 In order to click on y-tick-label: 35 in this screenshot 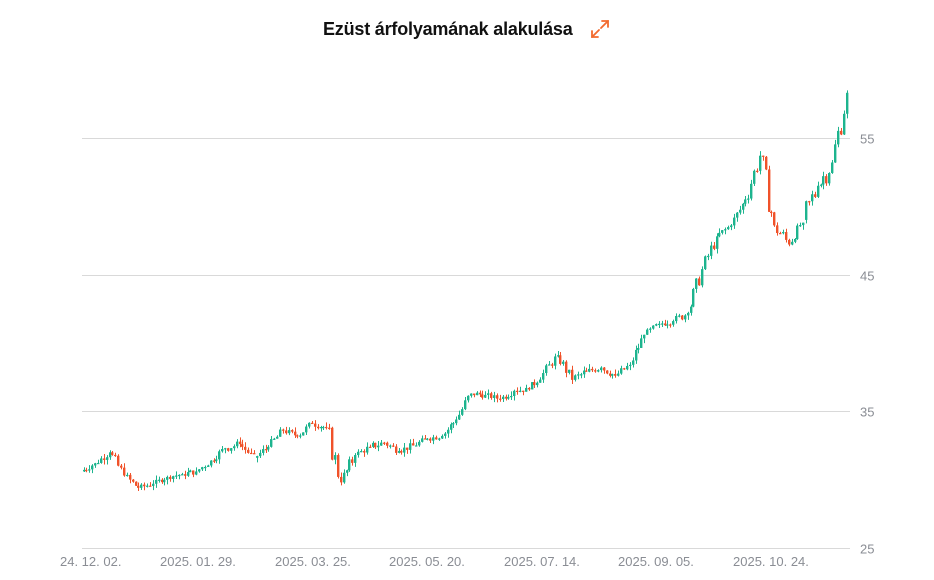, I will do `click(867, 412)`.